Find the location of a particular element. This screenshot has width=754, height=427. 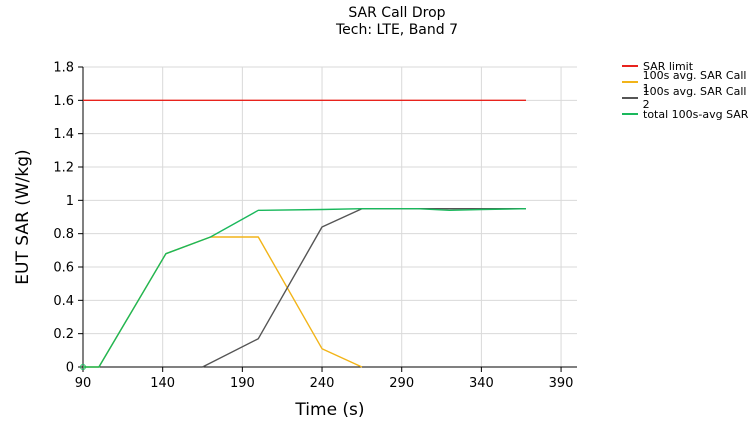

legend-item-total: total 100s-avg SAR is located at coordinates (688, 114).